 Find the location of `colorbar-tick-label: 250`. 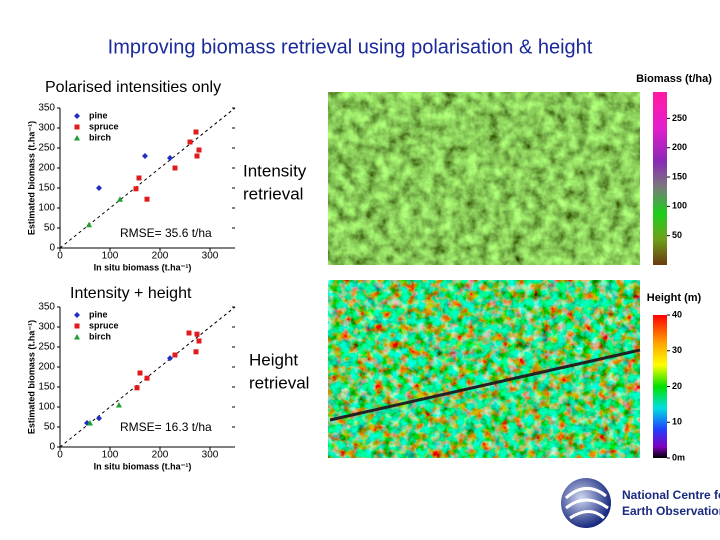

colorbar-tick-label: 250 is located at coordinates (679, 118).